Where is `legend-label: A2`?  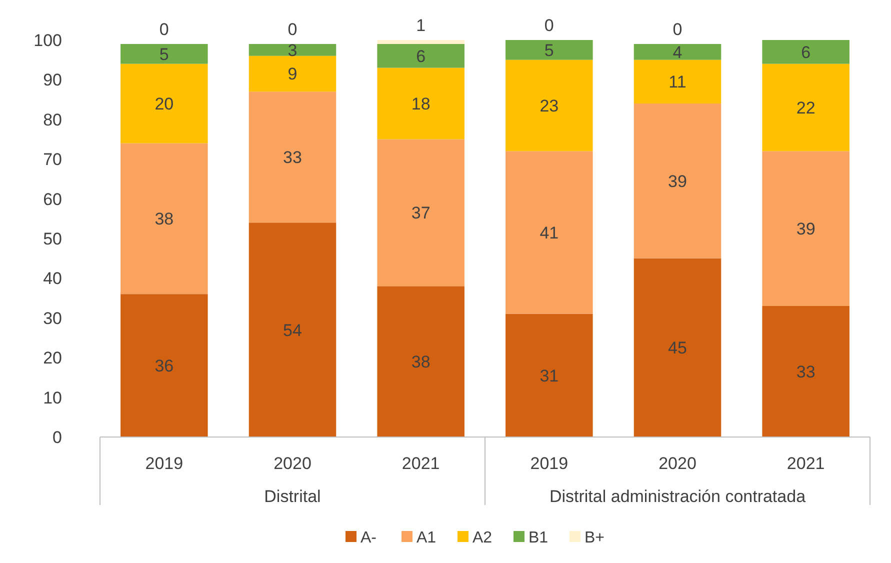 legend-label: A2 is located at coordinates (482, 538).